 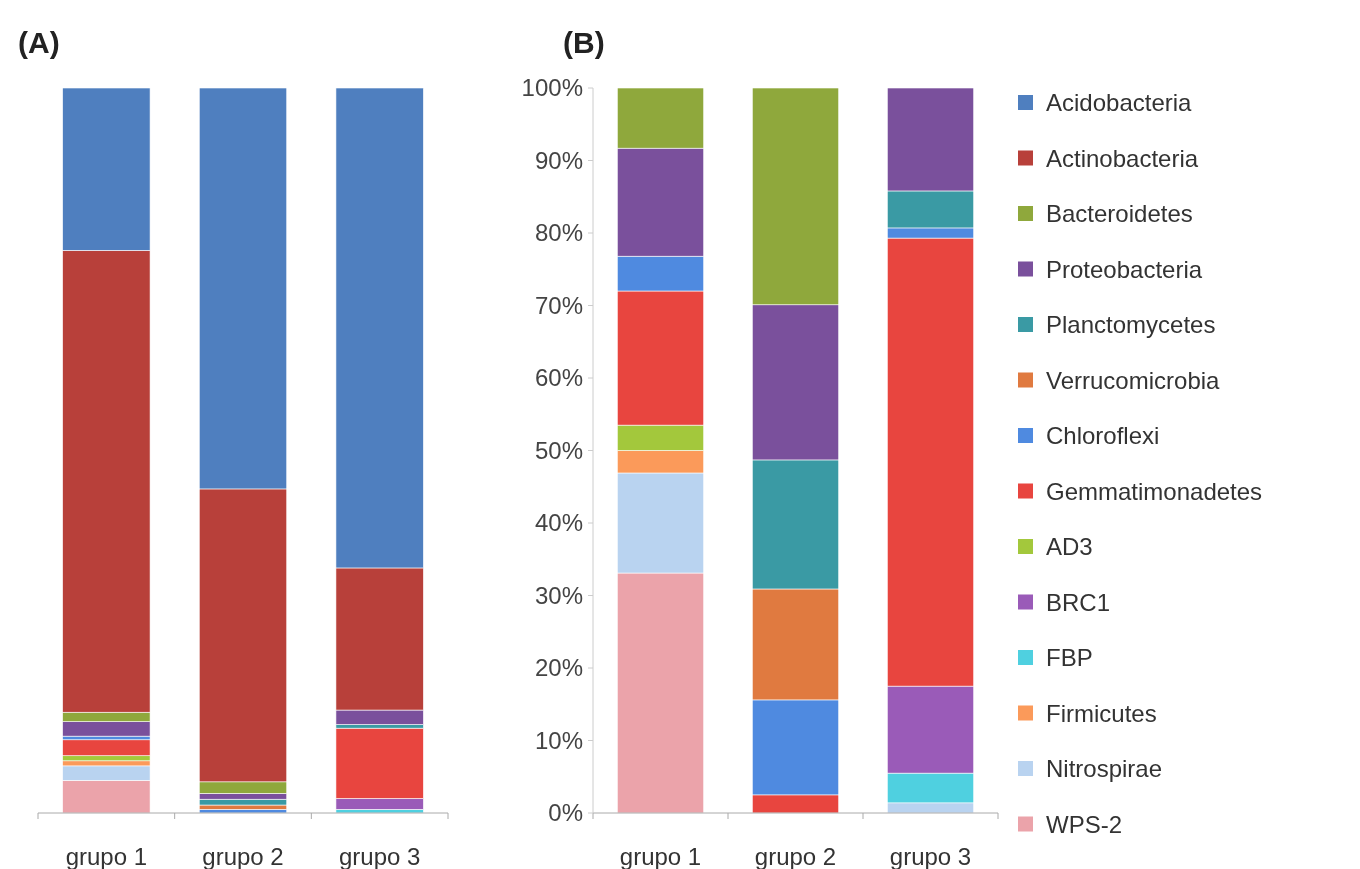 What do you see at coordinates (1103, 436) in the screenshot?
I see `legend-label: Chloroflexi` at bounding box center [1103, 436].